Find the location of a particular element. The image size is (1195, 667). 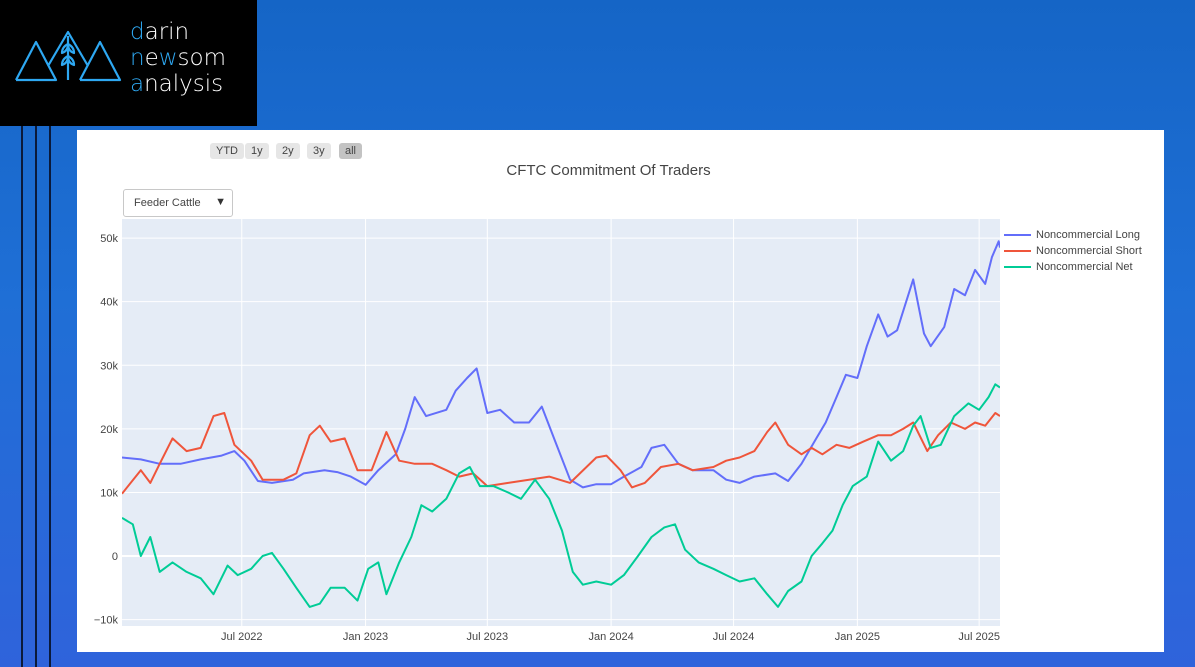

y-tick-label: 20k is located at coordinates (109, 430).